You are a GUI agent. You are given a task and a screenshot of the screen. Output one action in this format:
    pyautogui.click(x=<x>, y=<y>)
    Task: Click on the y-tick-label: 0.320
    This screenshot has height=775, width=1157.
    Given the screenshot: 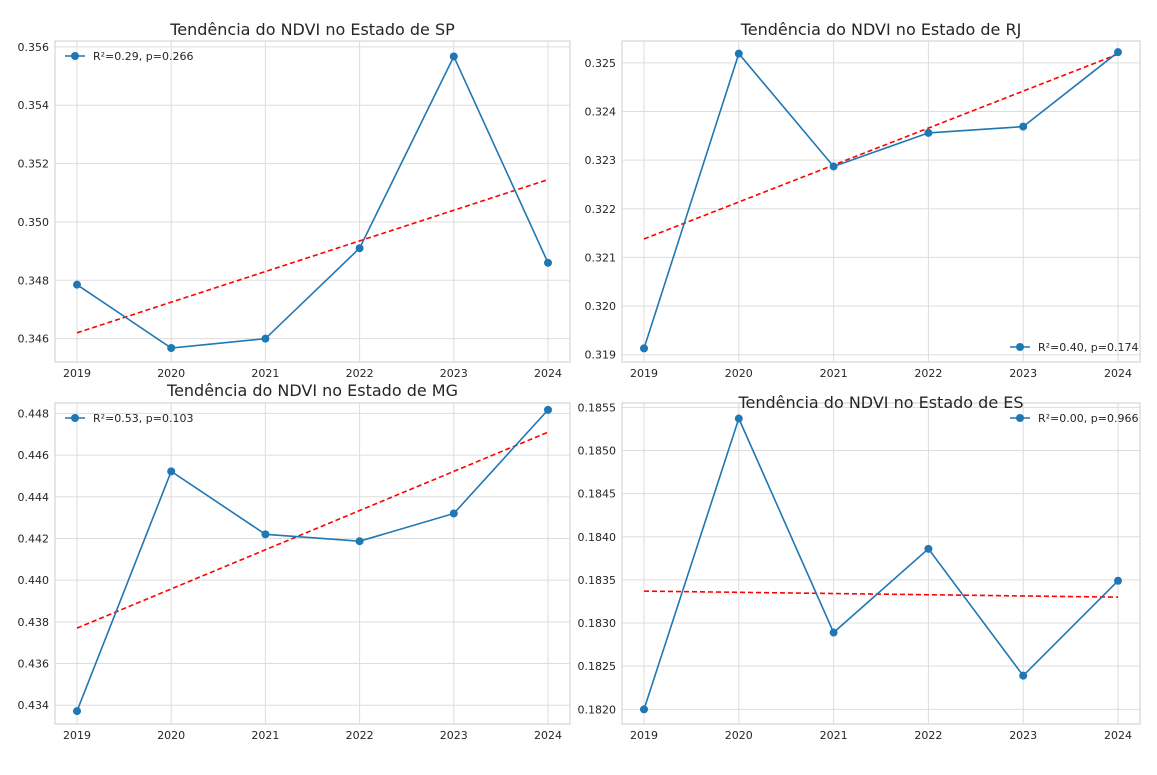 What is the action you would take?
    pyautogui.click(x=601, y=306)
    